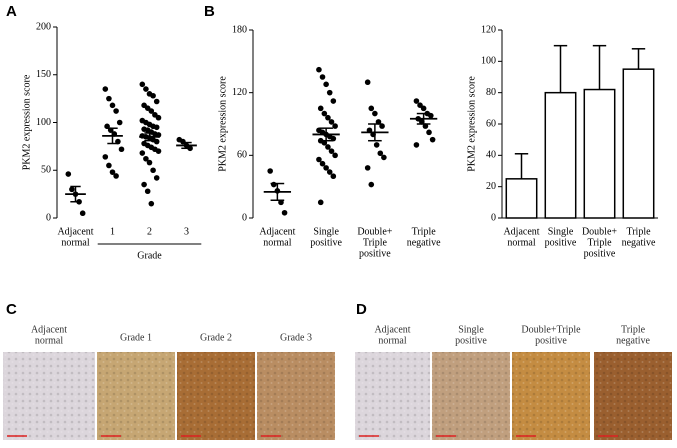  I want to click on panel-label: A, so click(11, 11).